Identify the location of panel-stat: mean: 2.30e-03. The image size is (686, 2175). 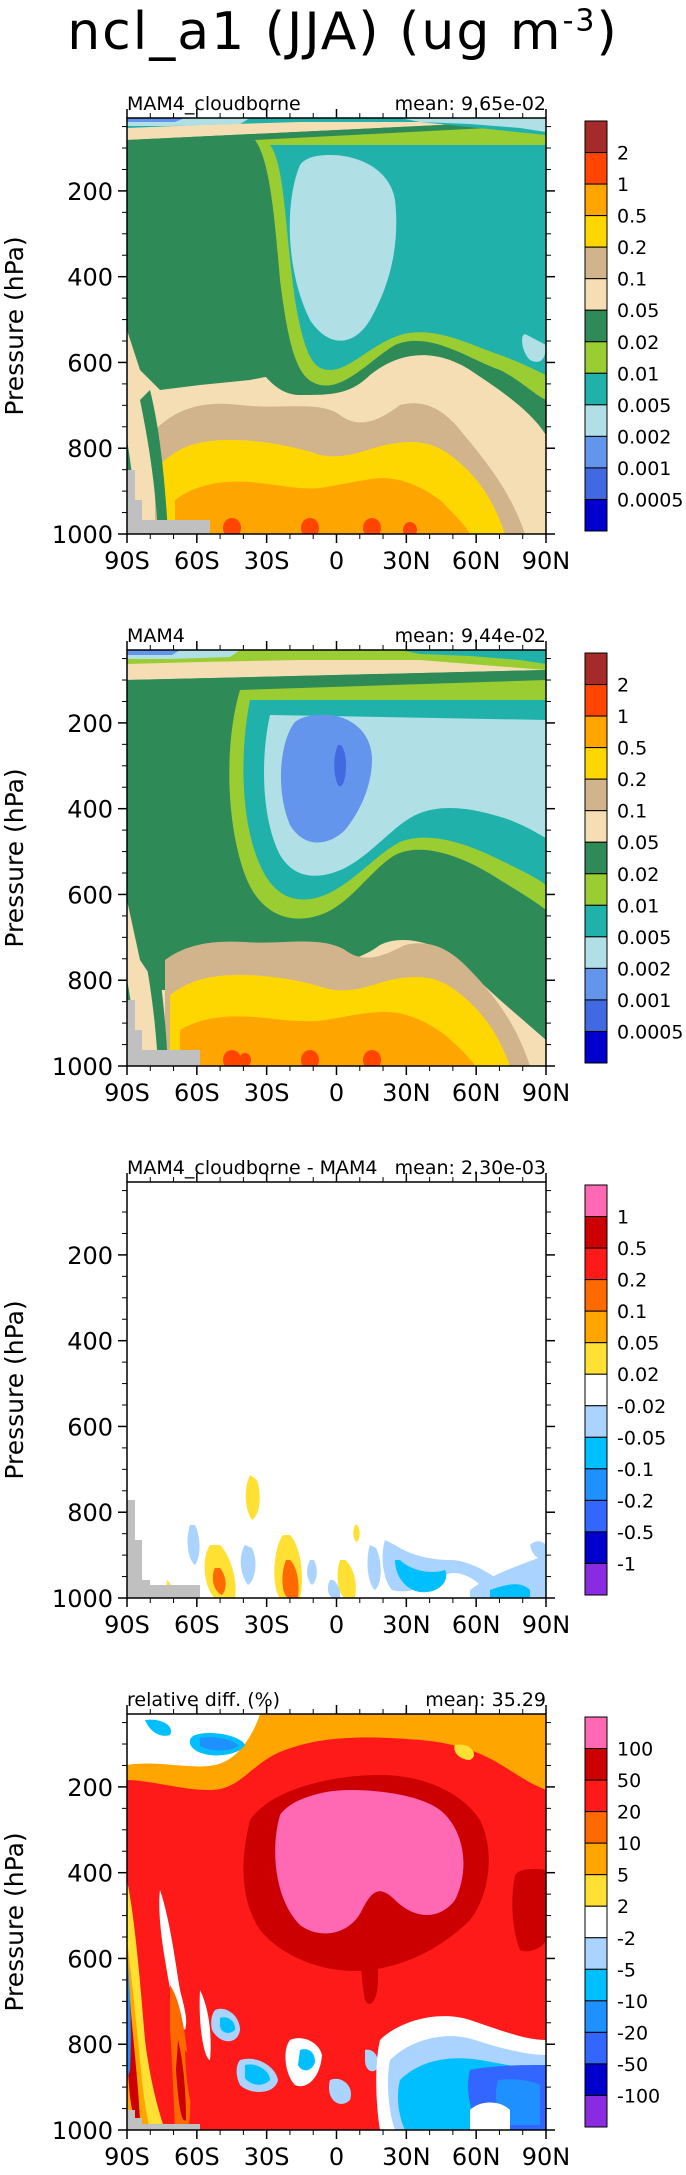
(470, 1168).